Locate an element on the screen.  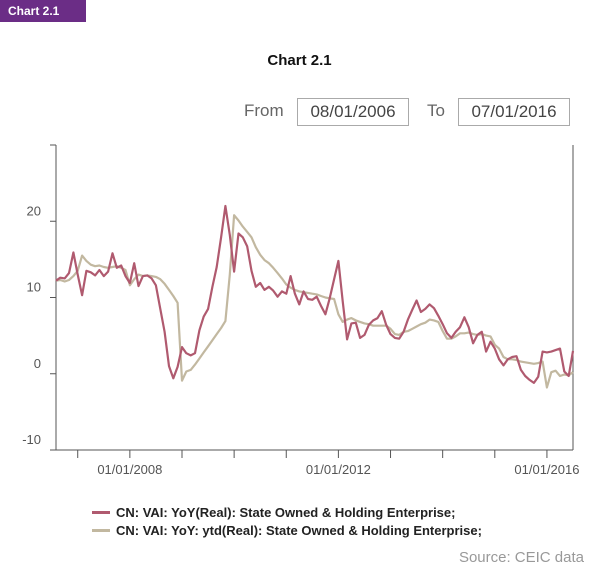
y-tick-label: -10 is located at coordinates (31, 439).